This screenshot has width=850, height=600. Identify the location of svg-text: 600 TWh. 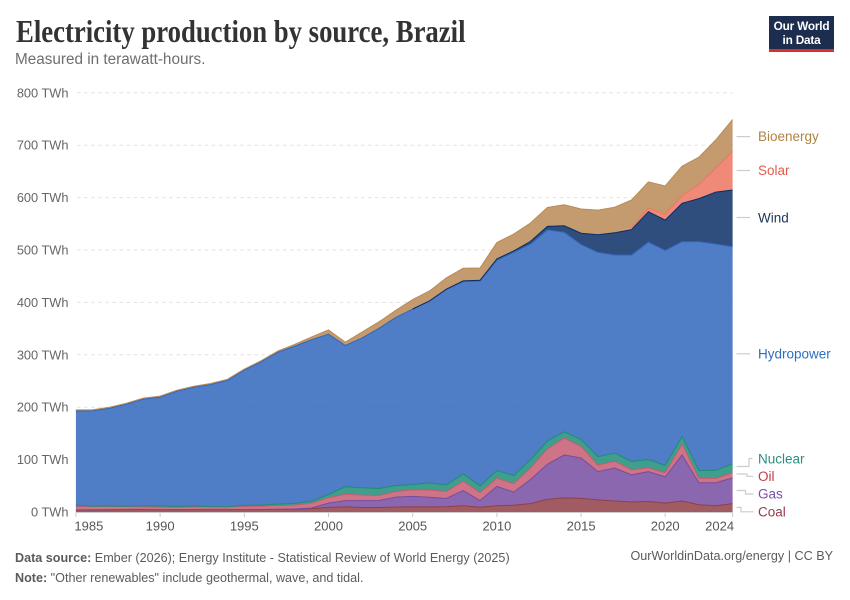
(43, 197).